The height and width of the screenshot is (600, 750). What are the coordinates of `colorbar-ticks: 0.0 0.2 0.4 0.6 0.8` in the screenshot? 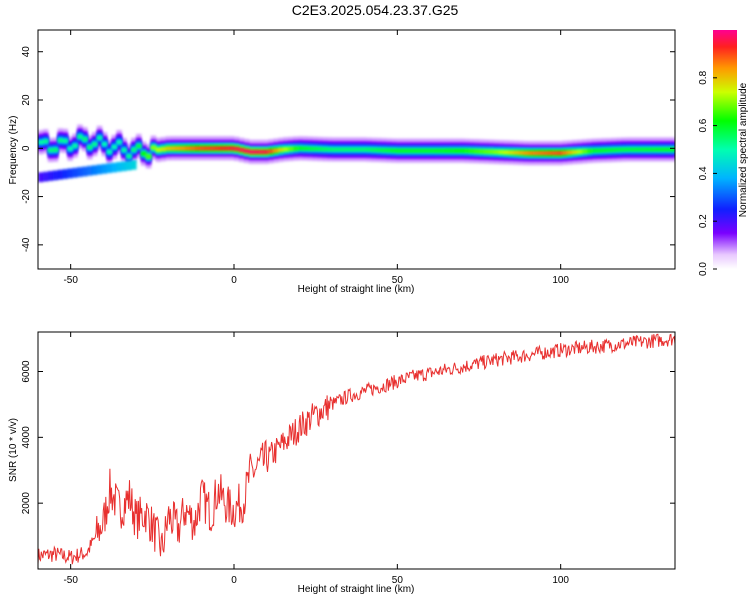 It's located at (707, 173).